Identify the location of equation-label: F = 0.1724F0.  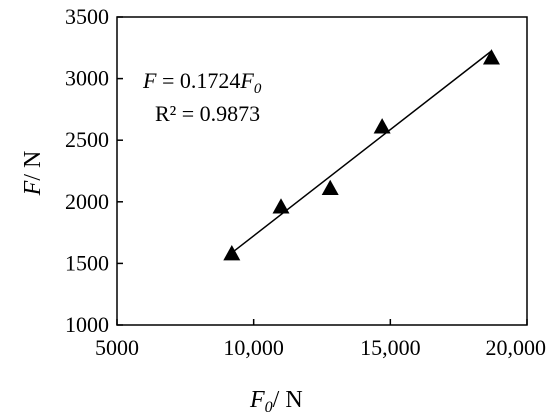
(202, 82).